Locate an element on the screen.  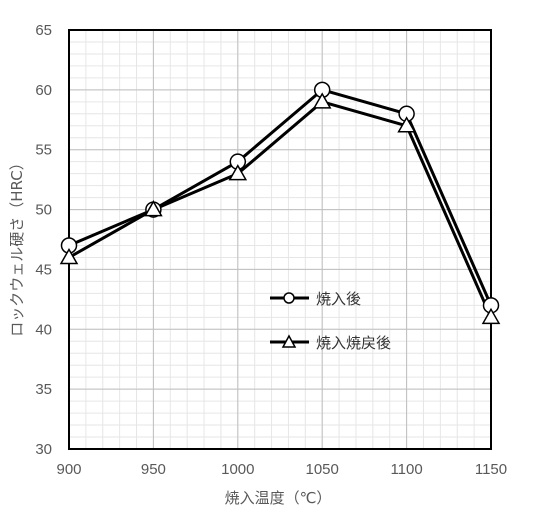
y-tick-label: 65 is located at coordinates (43, 30).